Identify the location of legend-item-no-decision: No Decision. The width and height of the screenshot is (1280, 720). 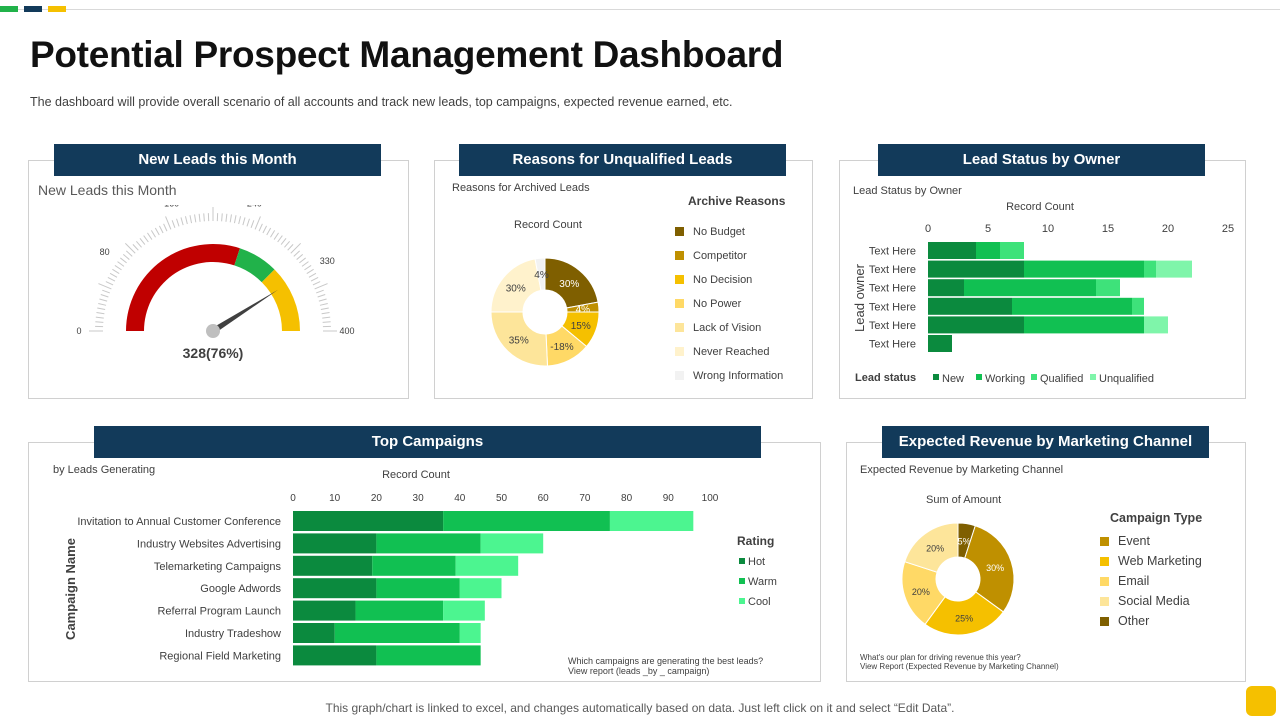
(713, 280).